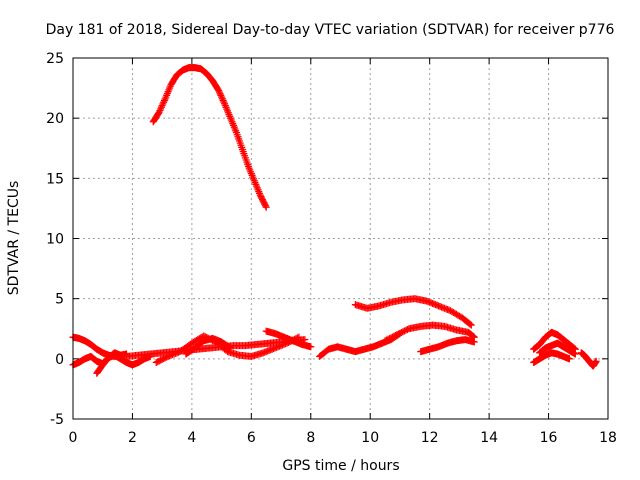 This screenshot has height=480, width=640. I want to click on series-arc_16_17b, so click(551, 357).